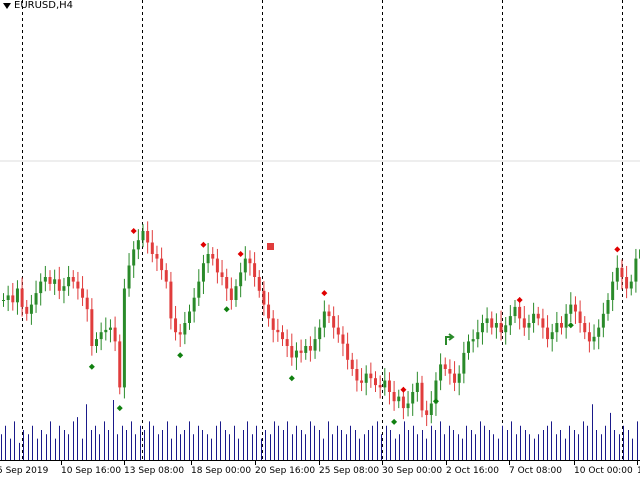  I want to click on time-label: 13 Sep 08:00, so click(154, 471).